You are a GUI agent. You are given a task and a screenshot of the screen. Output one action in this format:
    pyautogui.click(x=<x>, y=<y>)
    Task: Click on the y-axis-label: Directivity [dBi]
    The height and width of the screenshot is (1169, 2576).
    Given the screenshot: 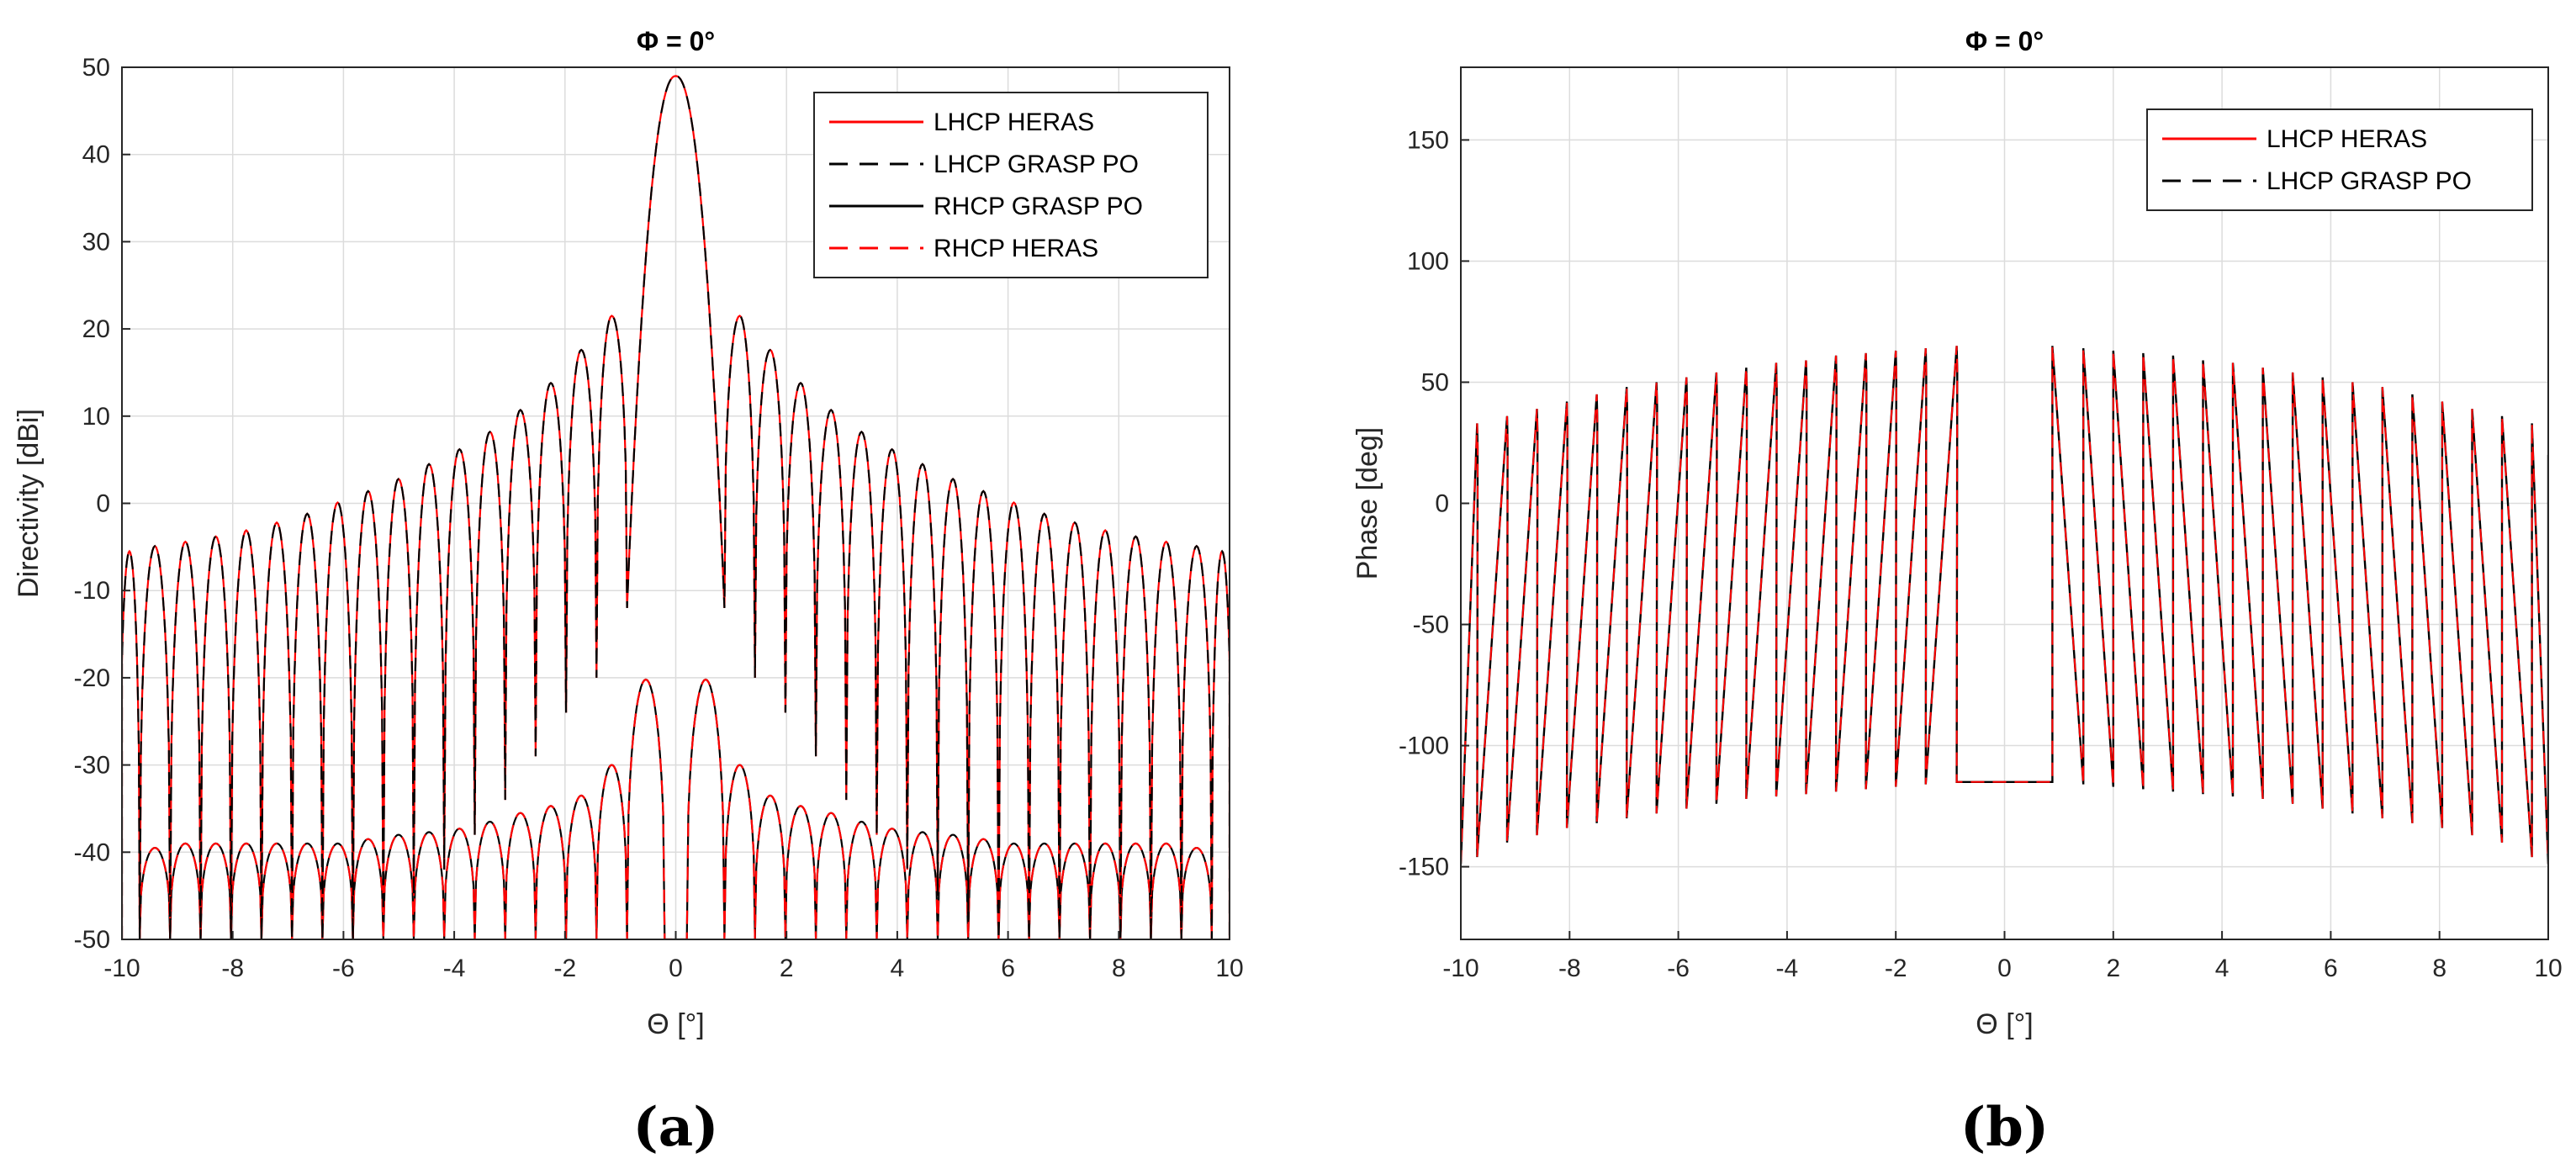 What is the action you would take?
    pyautogui.click(x=29, y=503)
    